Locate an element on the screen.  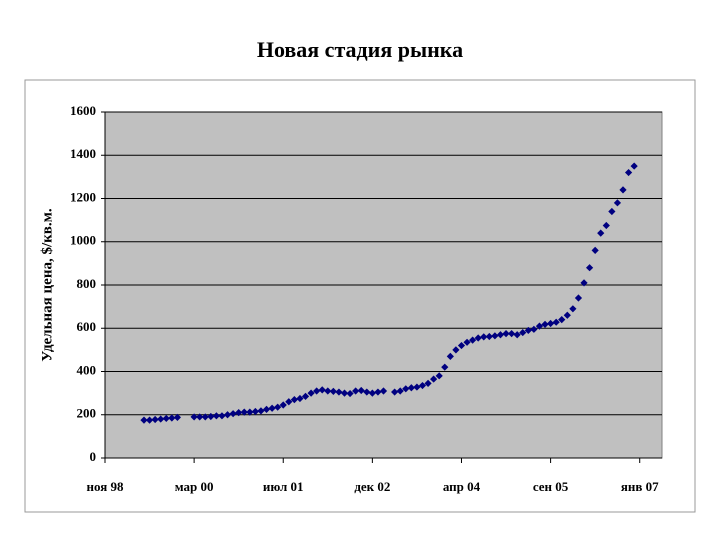
y-tick-label: 200 is located at coordinates (87, 413).